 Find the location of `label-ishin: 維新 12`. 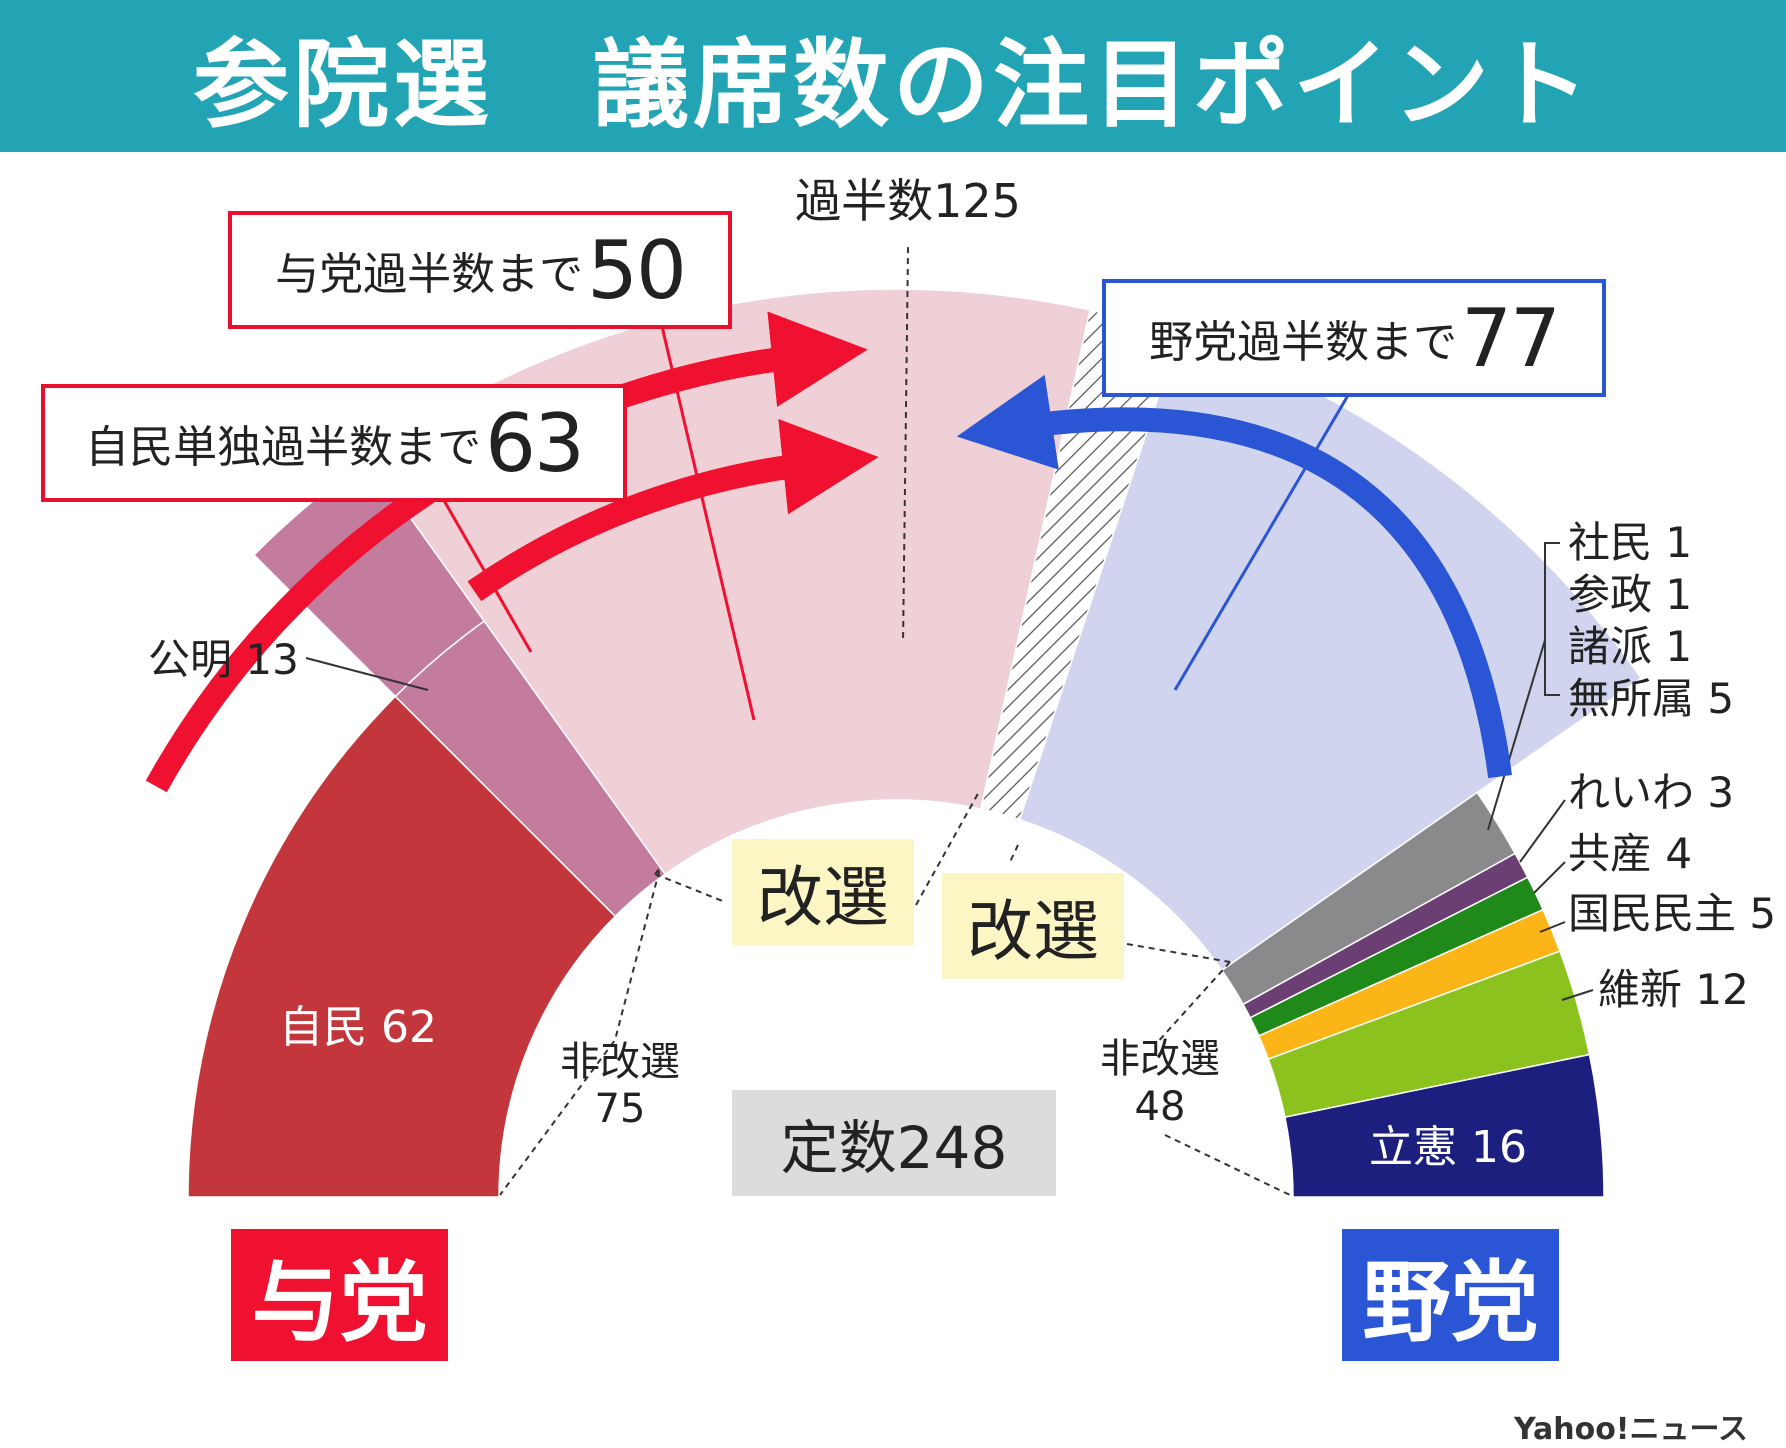

label-ishin: 維新 12 is located at coordinates (1673, 989).